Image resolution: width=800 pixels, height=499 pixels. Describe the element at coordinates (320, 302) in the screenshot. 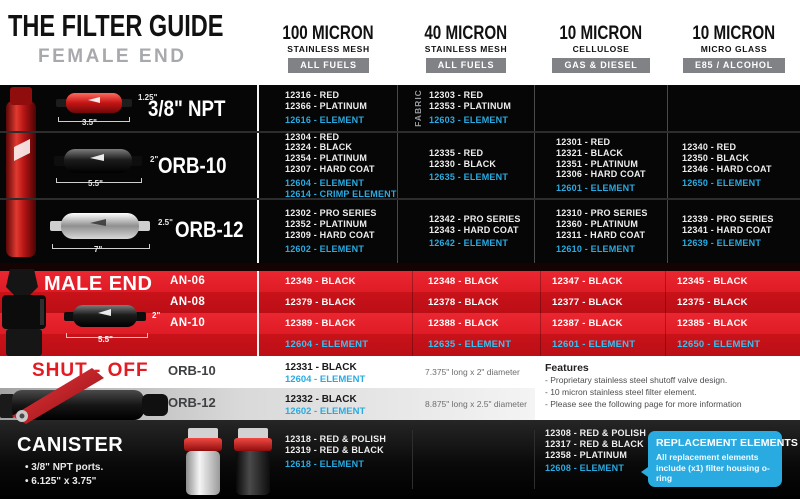

I see `part-number: 12379 - BLACK` at that location.